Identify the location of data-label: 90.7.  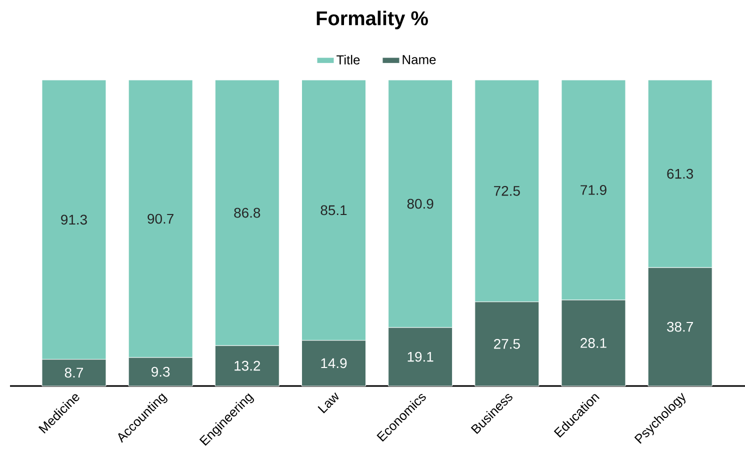
(161, 219).